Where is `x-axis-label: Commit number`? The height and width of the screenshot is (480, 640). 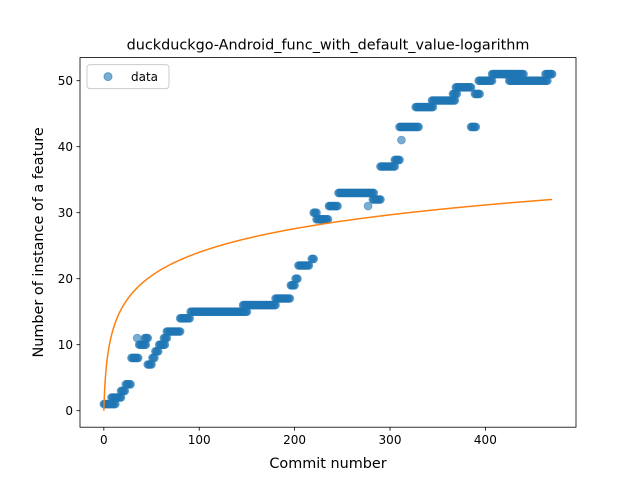 x-axis-label: Commit number is located at coordinates (327, 464).